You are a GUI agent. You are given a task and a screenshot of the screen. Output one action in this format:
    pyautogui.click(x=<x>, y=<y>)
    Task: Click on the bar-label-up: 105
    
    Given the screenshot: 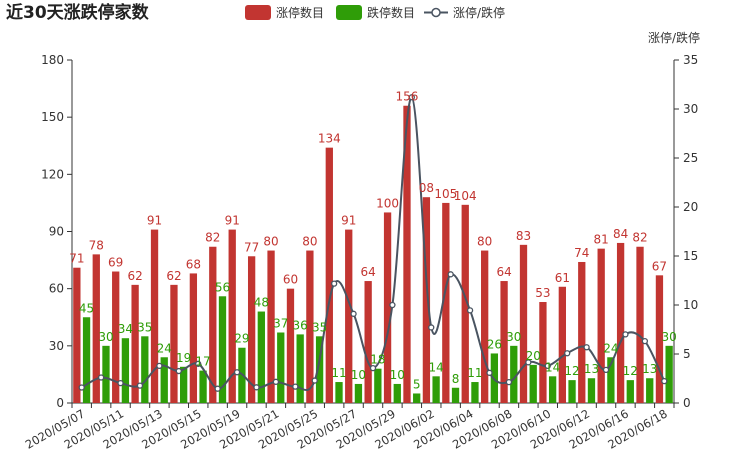 What is the action you would take?
    pyautogui.click(x=445, y=194)
    